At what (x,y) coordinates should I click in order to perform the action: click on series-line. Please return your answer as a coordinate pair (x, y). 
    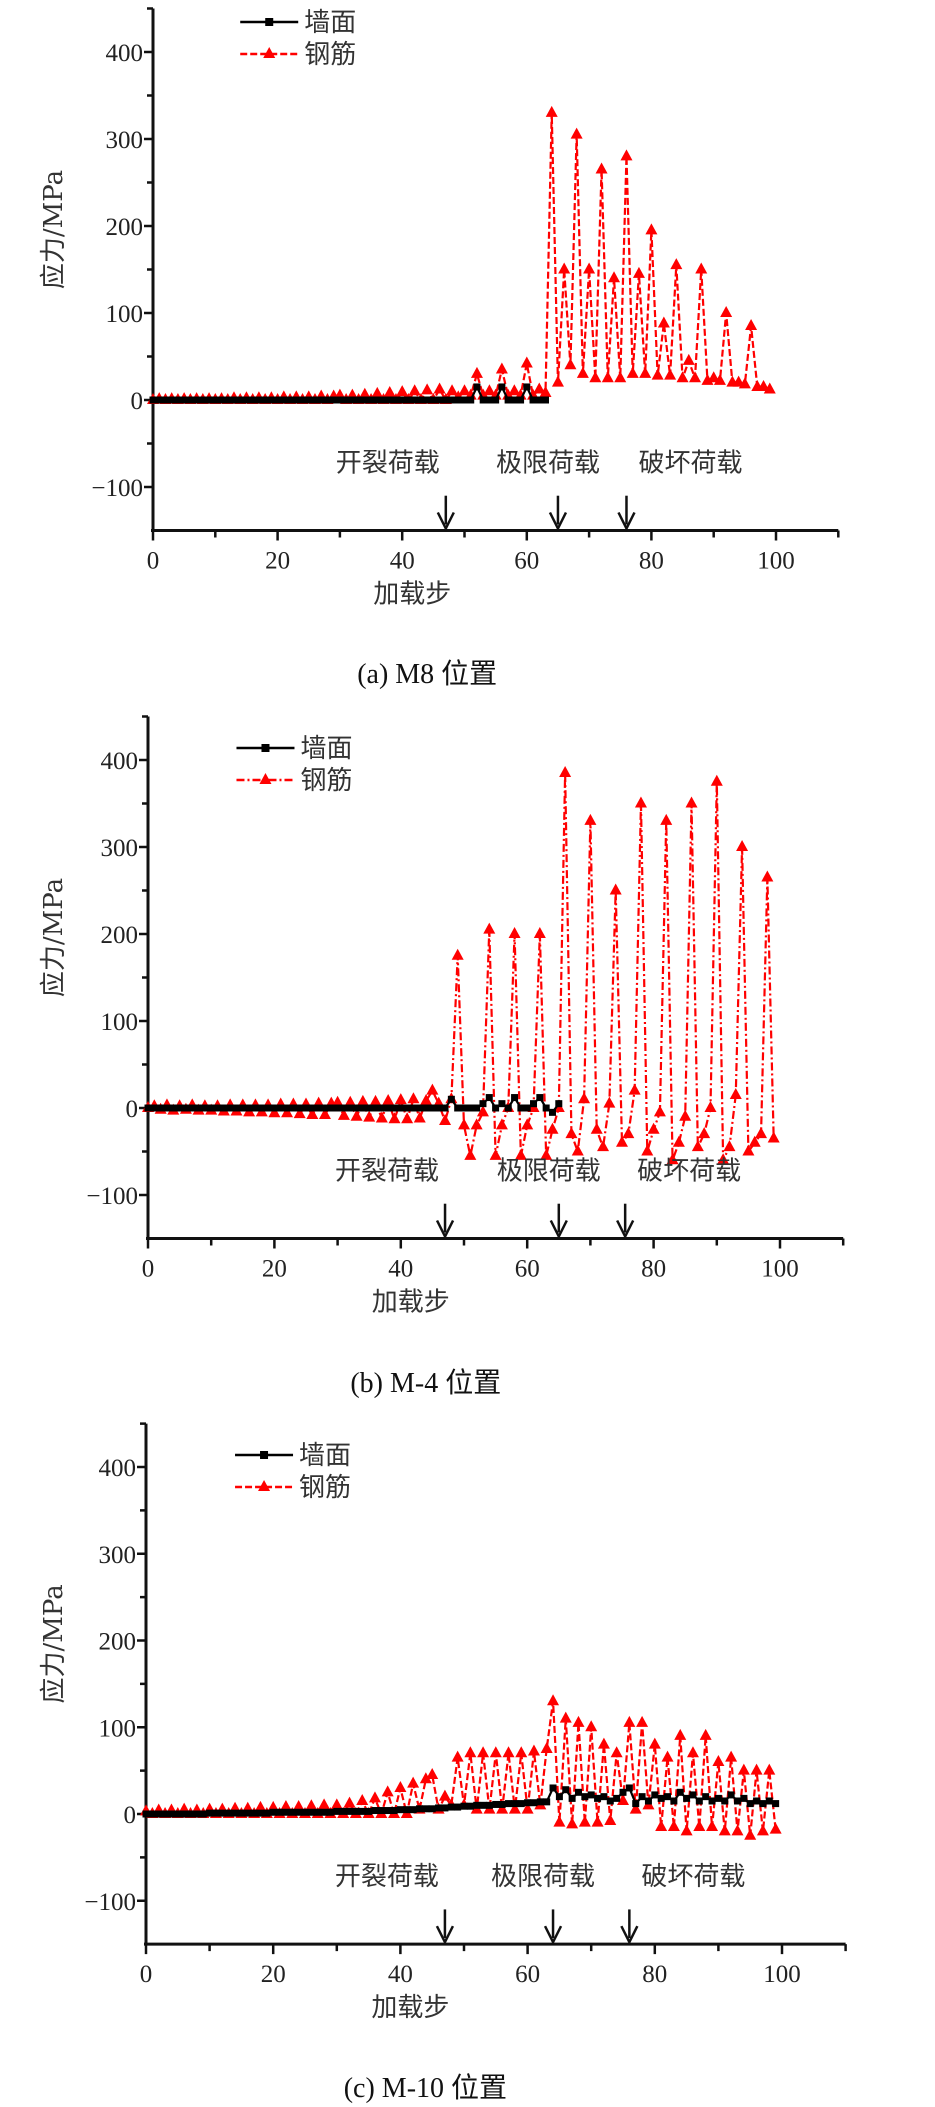
    Looking at the image, I should click on (461, 257).